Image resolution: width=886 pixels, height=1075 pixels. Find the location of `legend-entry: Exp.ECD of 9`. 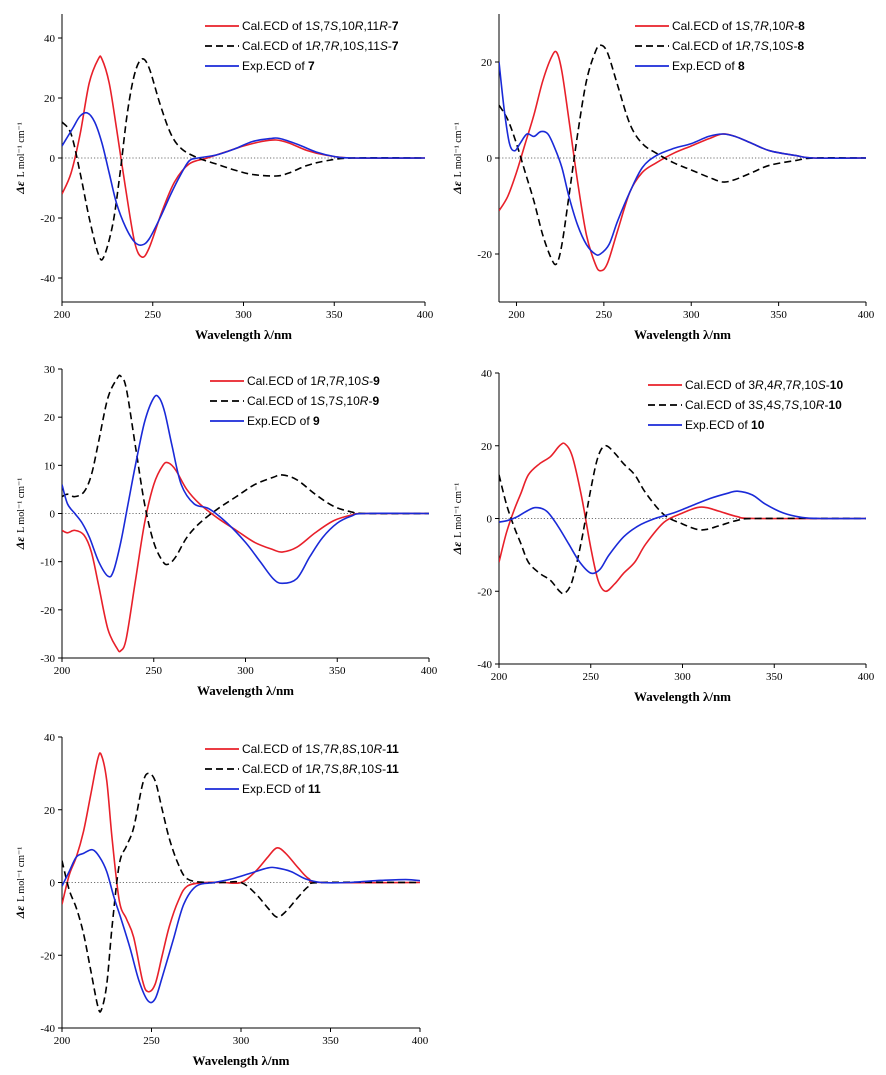

legend-entry: Exp.ECD of 9 is located at coordinates (283, 421).